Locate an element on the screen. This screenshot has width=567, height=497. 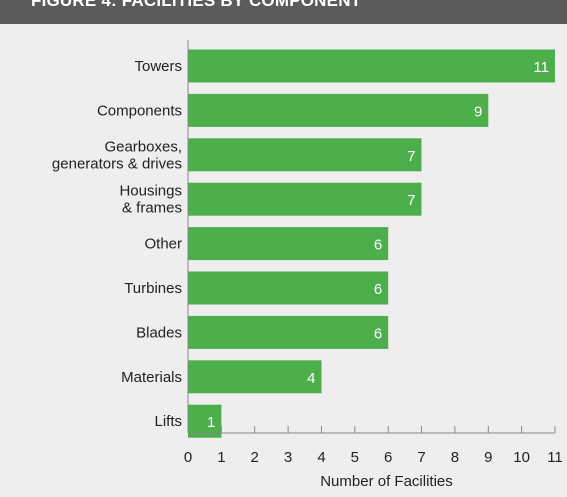
x-tick-label: 7 is located at coordinates (421, 457).